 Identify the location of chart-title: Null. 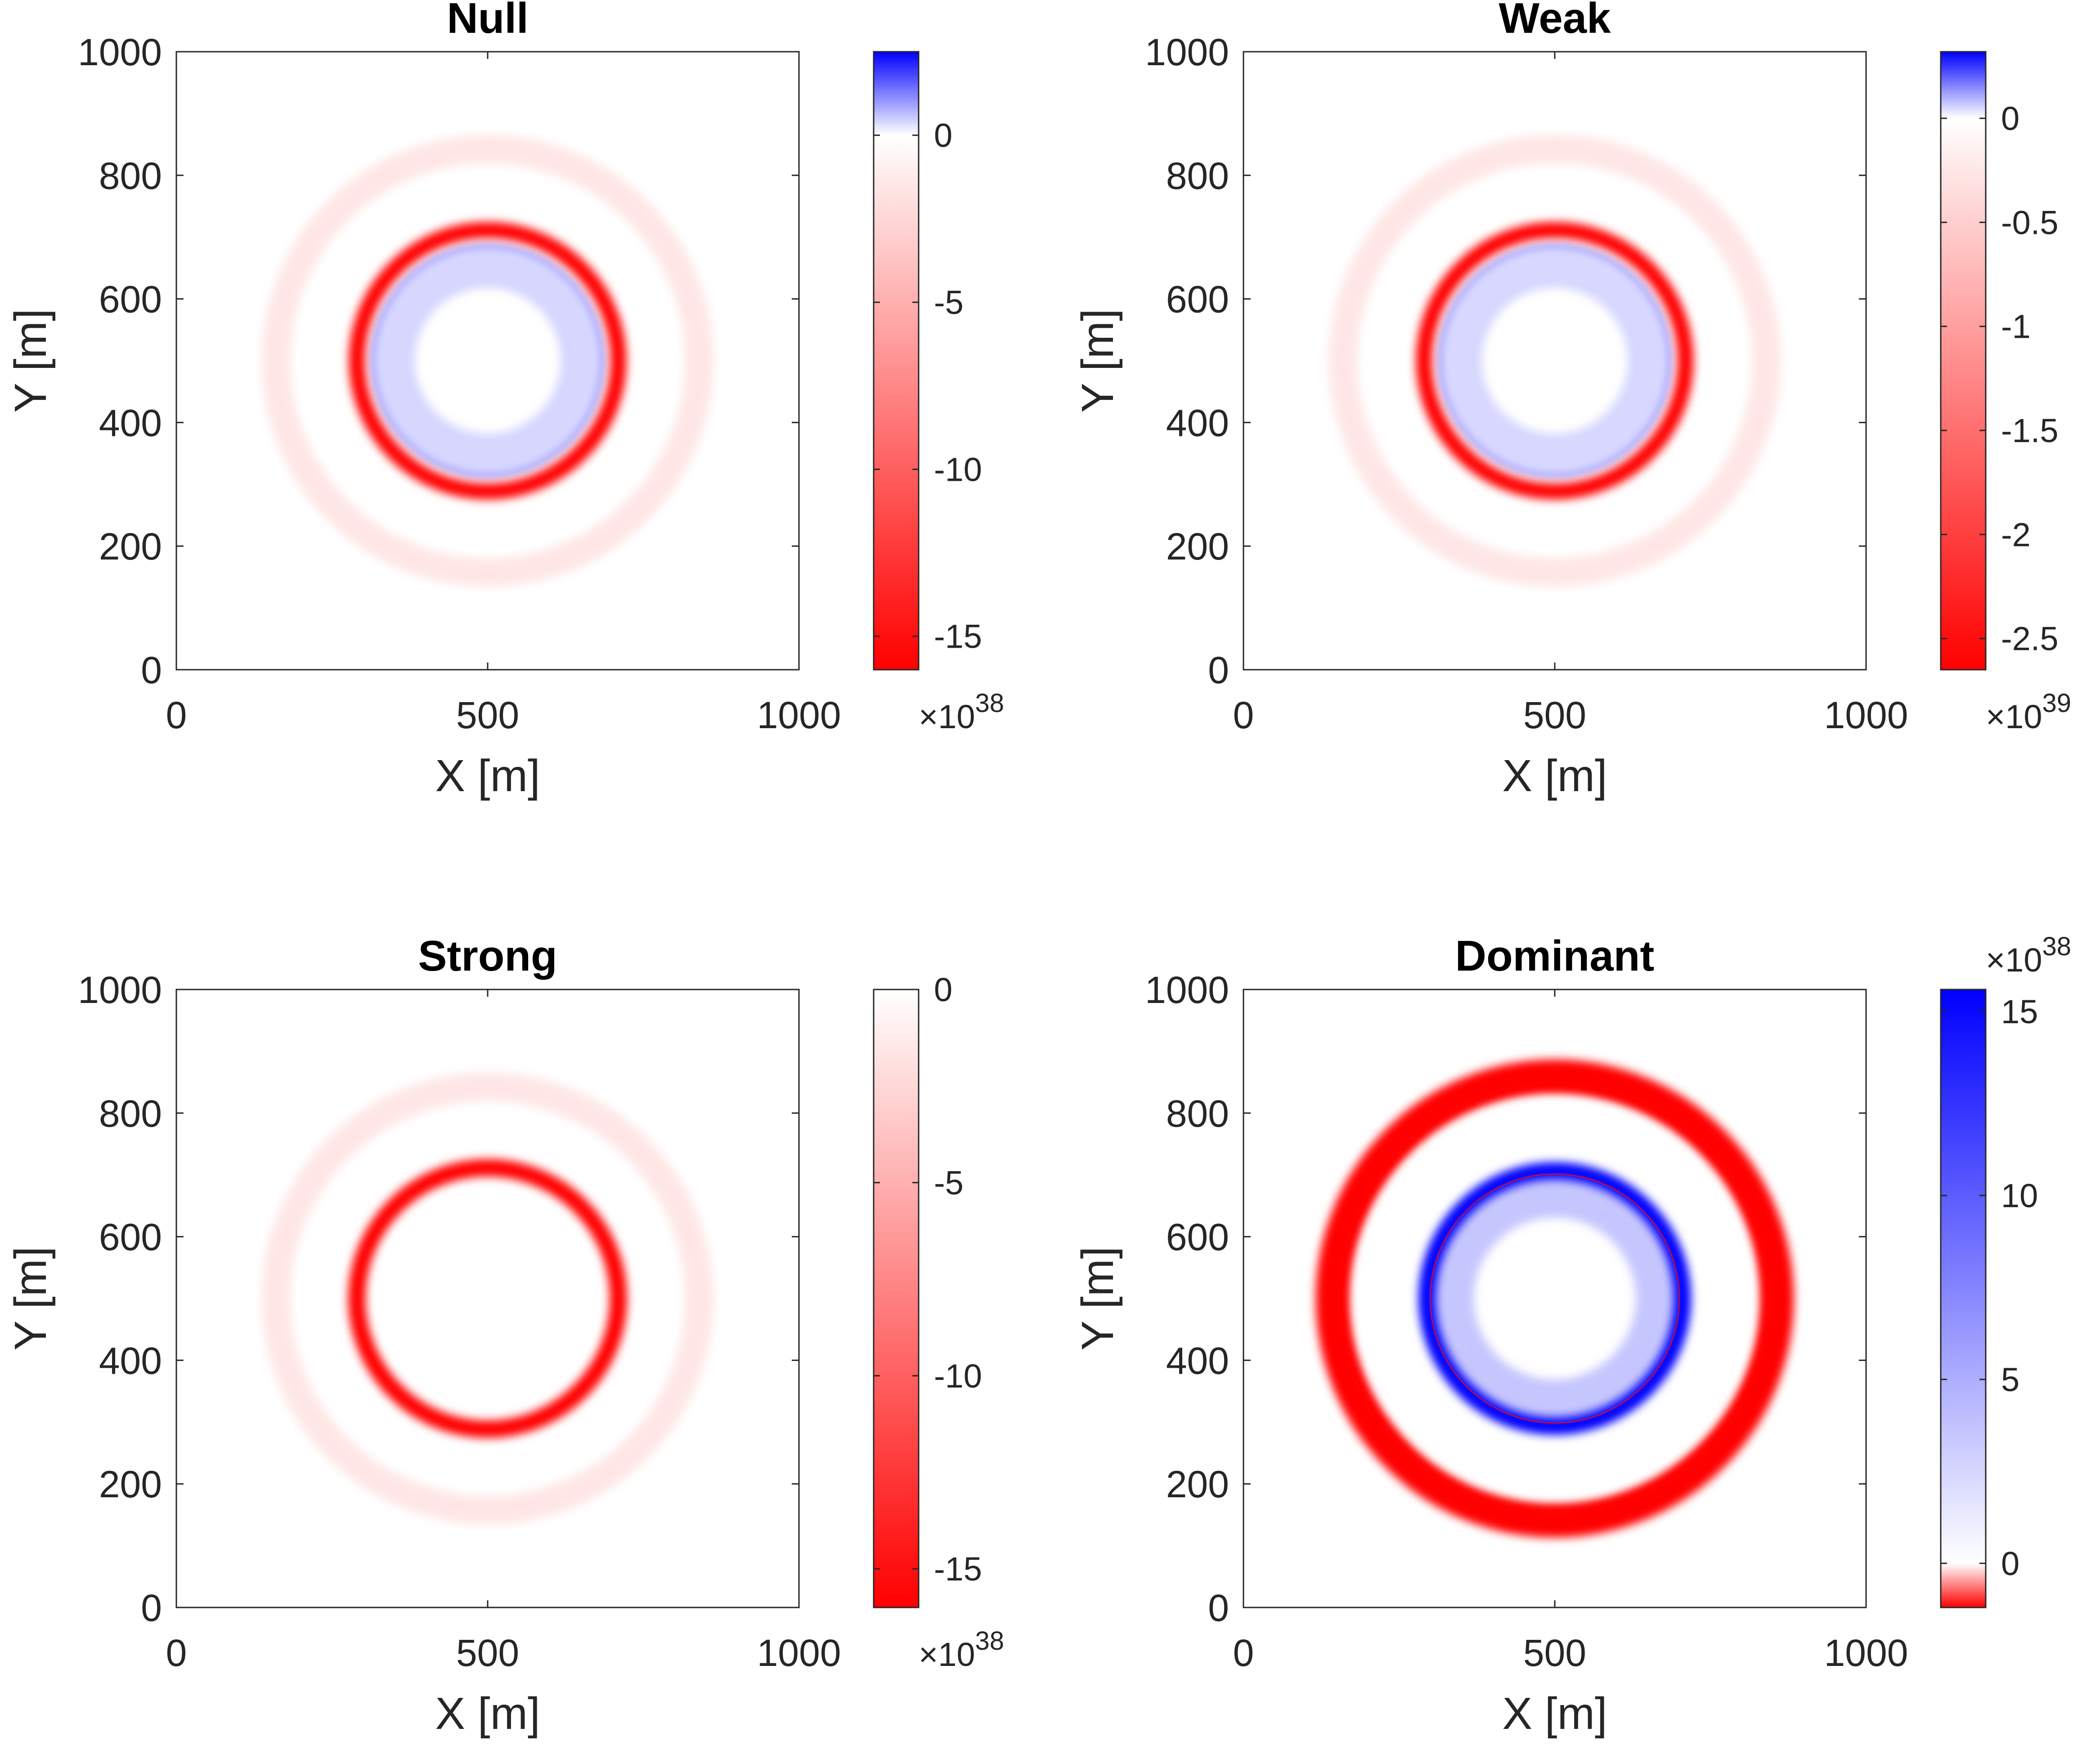
(487, 21).